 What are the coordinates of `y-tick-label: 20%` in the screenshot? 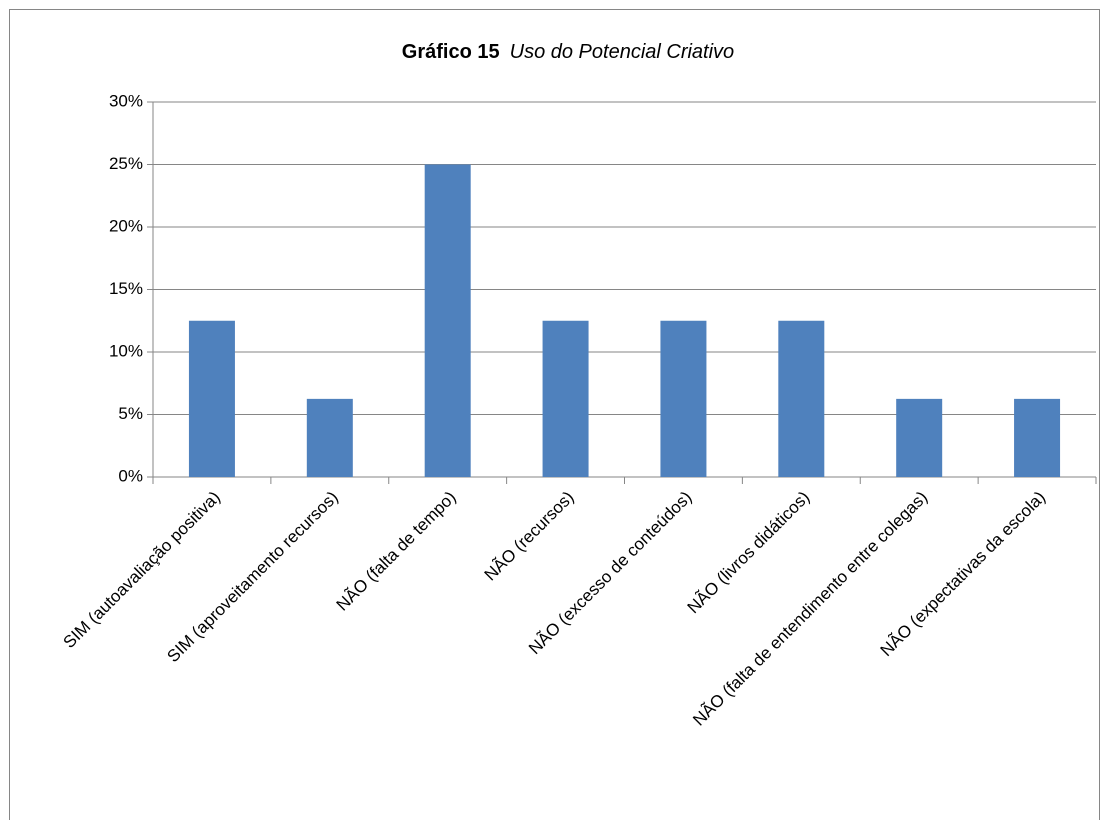 It's located at (126, 225).